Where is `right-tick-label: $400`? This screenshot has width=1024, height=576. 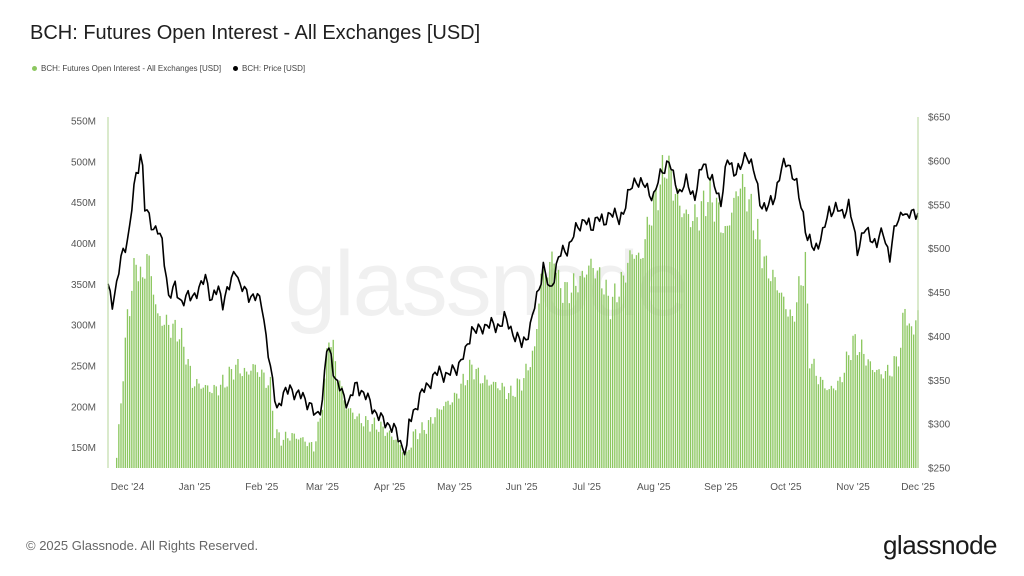
right-tick-label: $400 is located at coordinates (939, 337).